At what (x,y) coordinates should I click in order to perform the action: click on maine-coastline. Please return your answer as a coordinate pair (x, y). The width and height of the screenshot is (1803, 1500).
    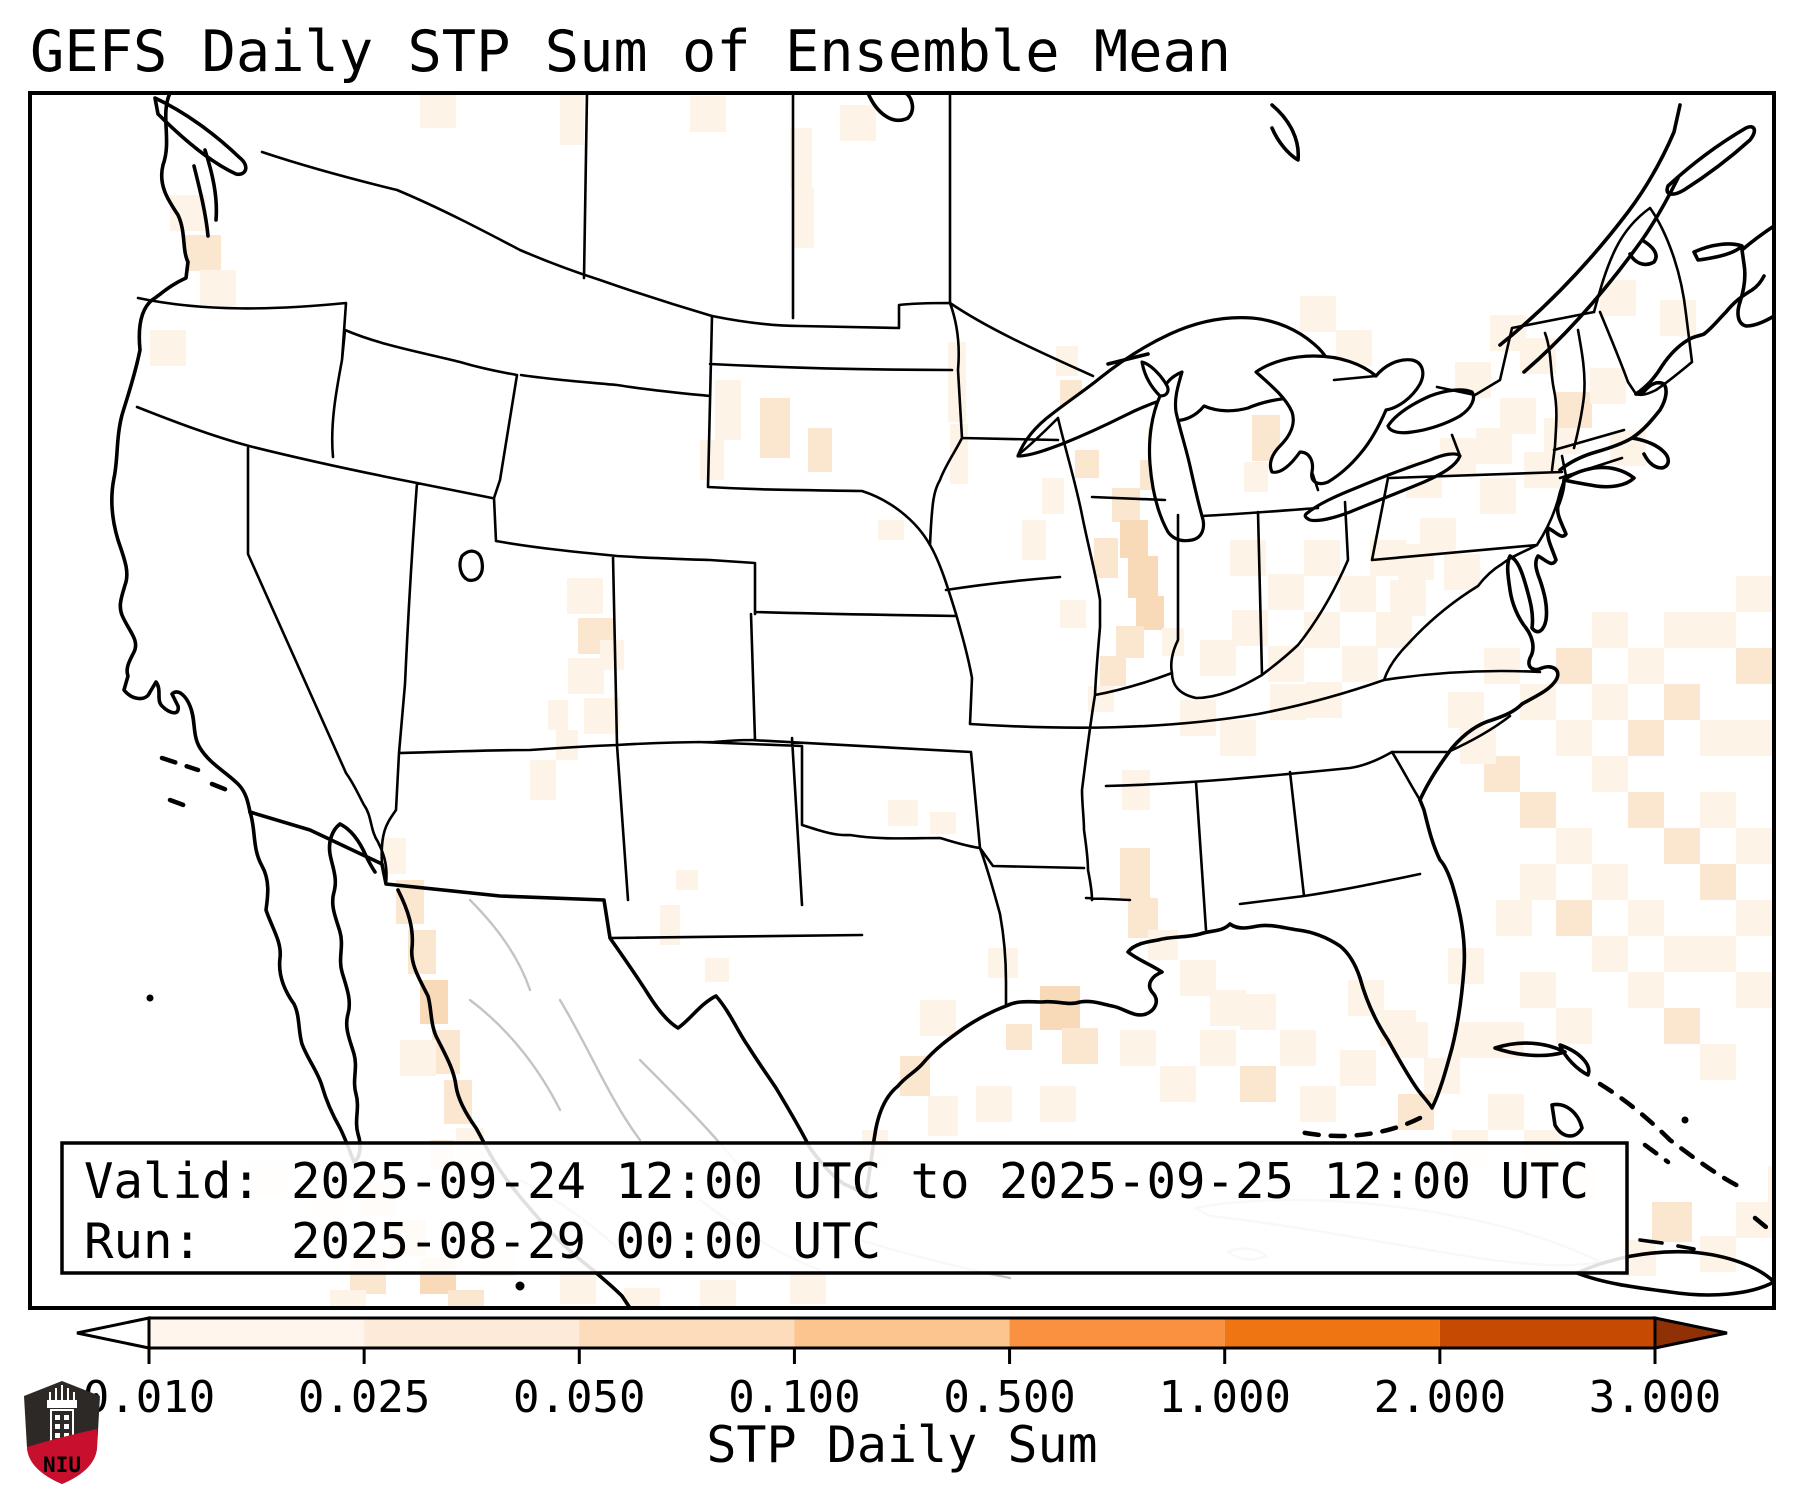
    Looking at the image, I should click on (1700, 335).